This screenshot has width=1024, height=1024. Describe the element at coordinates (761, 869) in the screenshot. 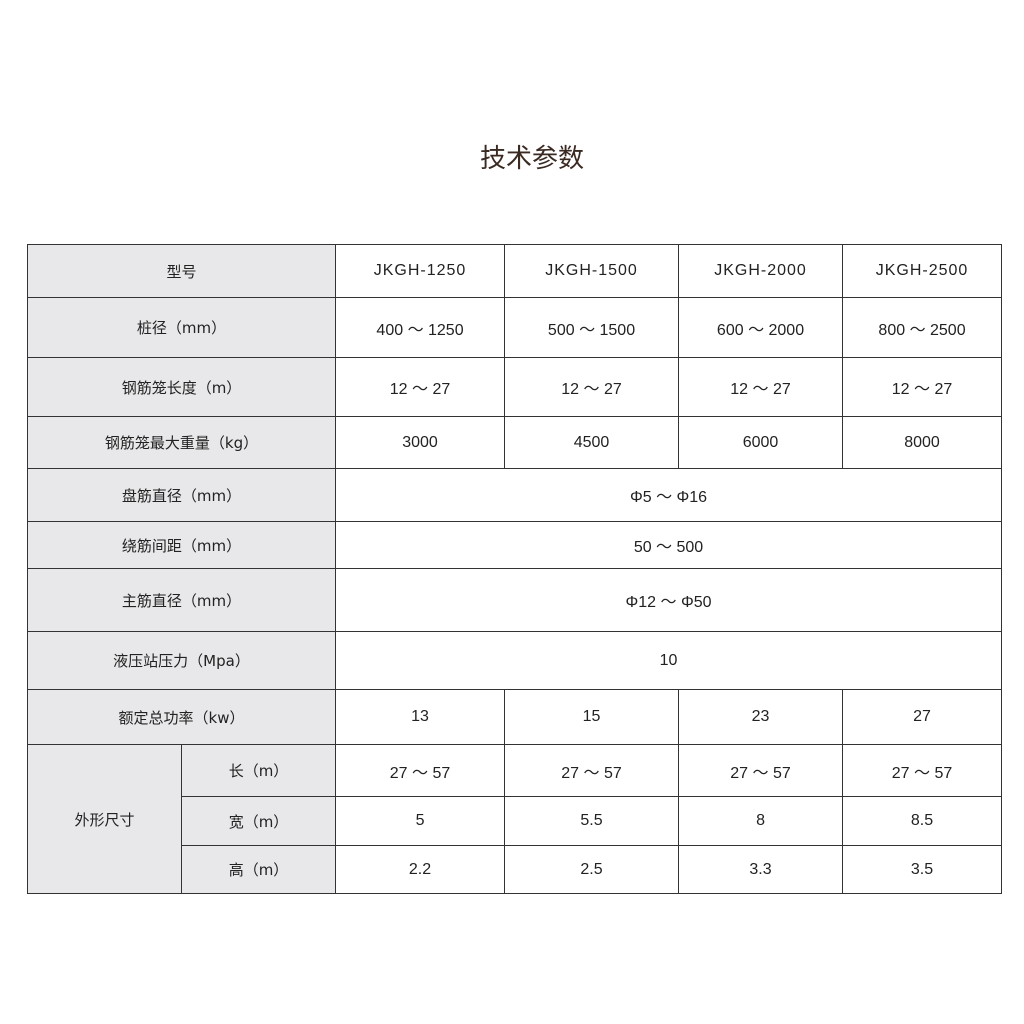

I see `cell: 3.3` at that location.